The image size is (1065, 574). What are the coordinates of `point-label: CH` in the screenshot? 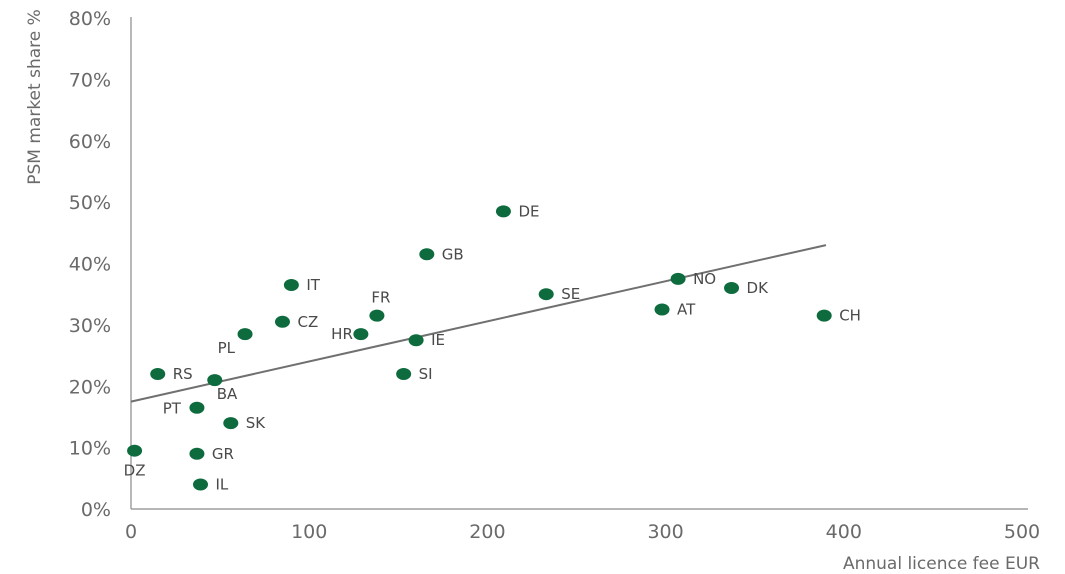 It's located at (850, 316).